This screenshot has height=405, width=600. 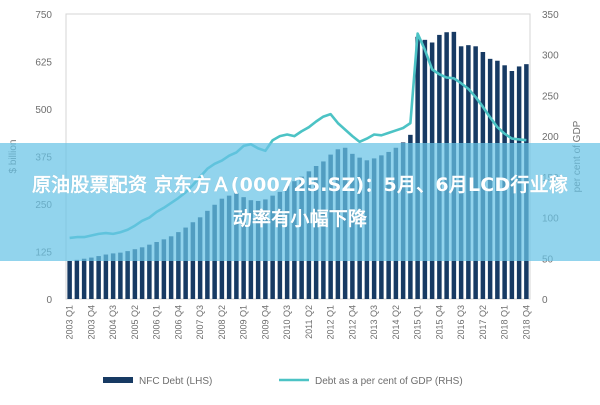 I want to click on x-axis-tick-label: 2003 Q4, so click(x=91, y=322).